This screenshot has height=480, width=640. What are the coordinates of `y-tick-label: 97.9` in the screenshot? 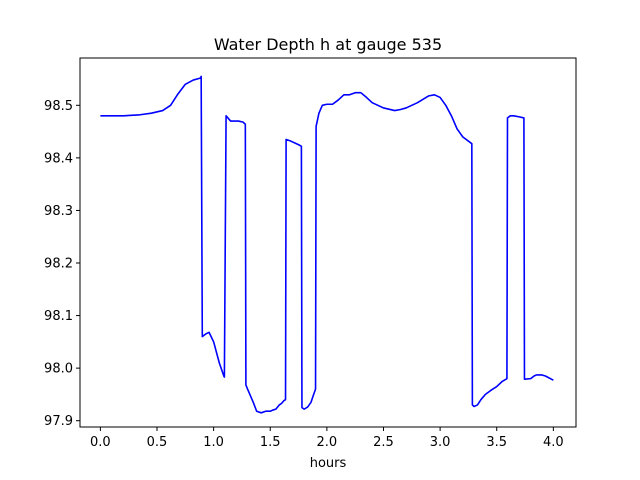 It's located at (58, 421).